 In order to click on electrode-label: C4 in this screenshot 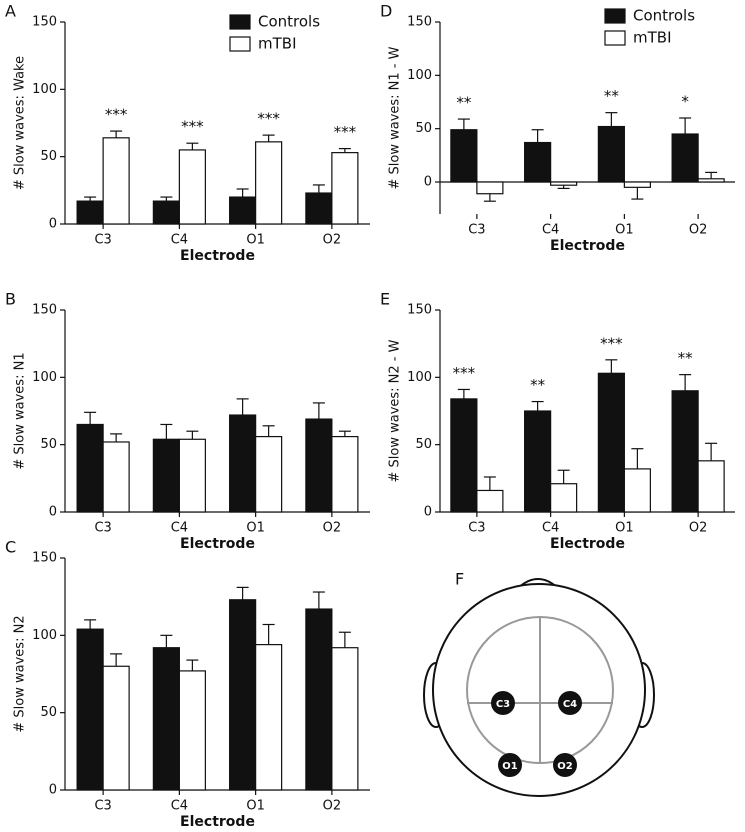, I will do `click(570, 704)`.